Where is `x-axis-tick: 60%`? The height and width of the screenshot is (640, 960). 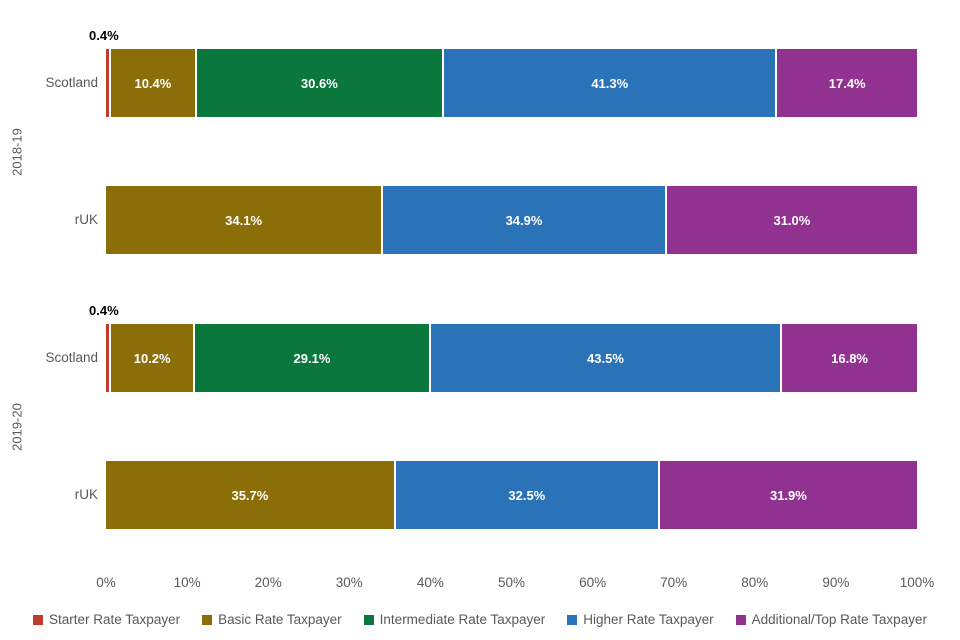
x-axis-tick: 60% is located at coordinates (593, 582).